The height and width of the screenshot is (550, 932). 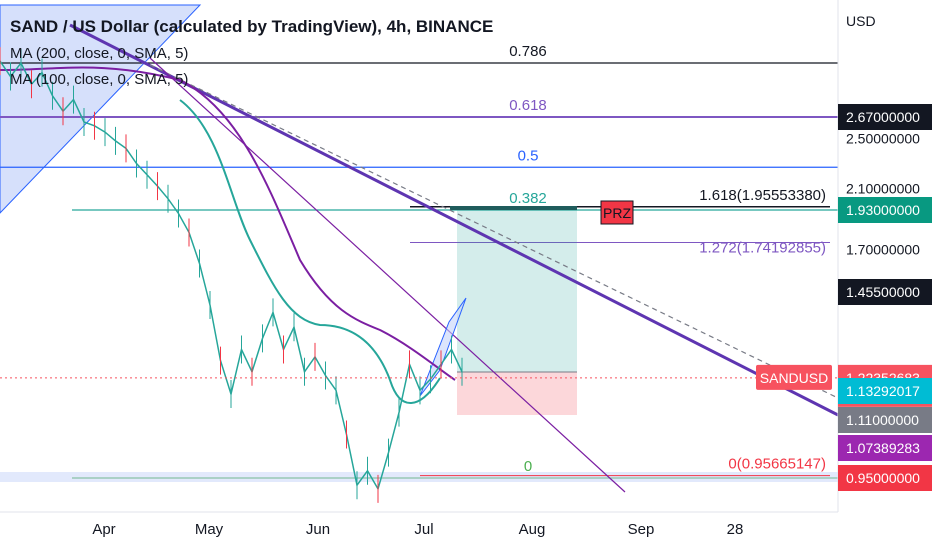 What do you see at coordinates (882, 420) in the screenshot?
I see `price-tag-label-5: 1.11000000` at bounding box center [882, 420].